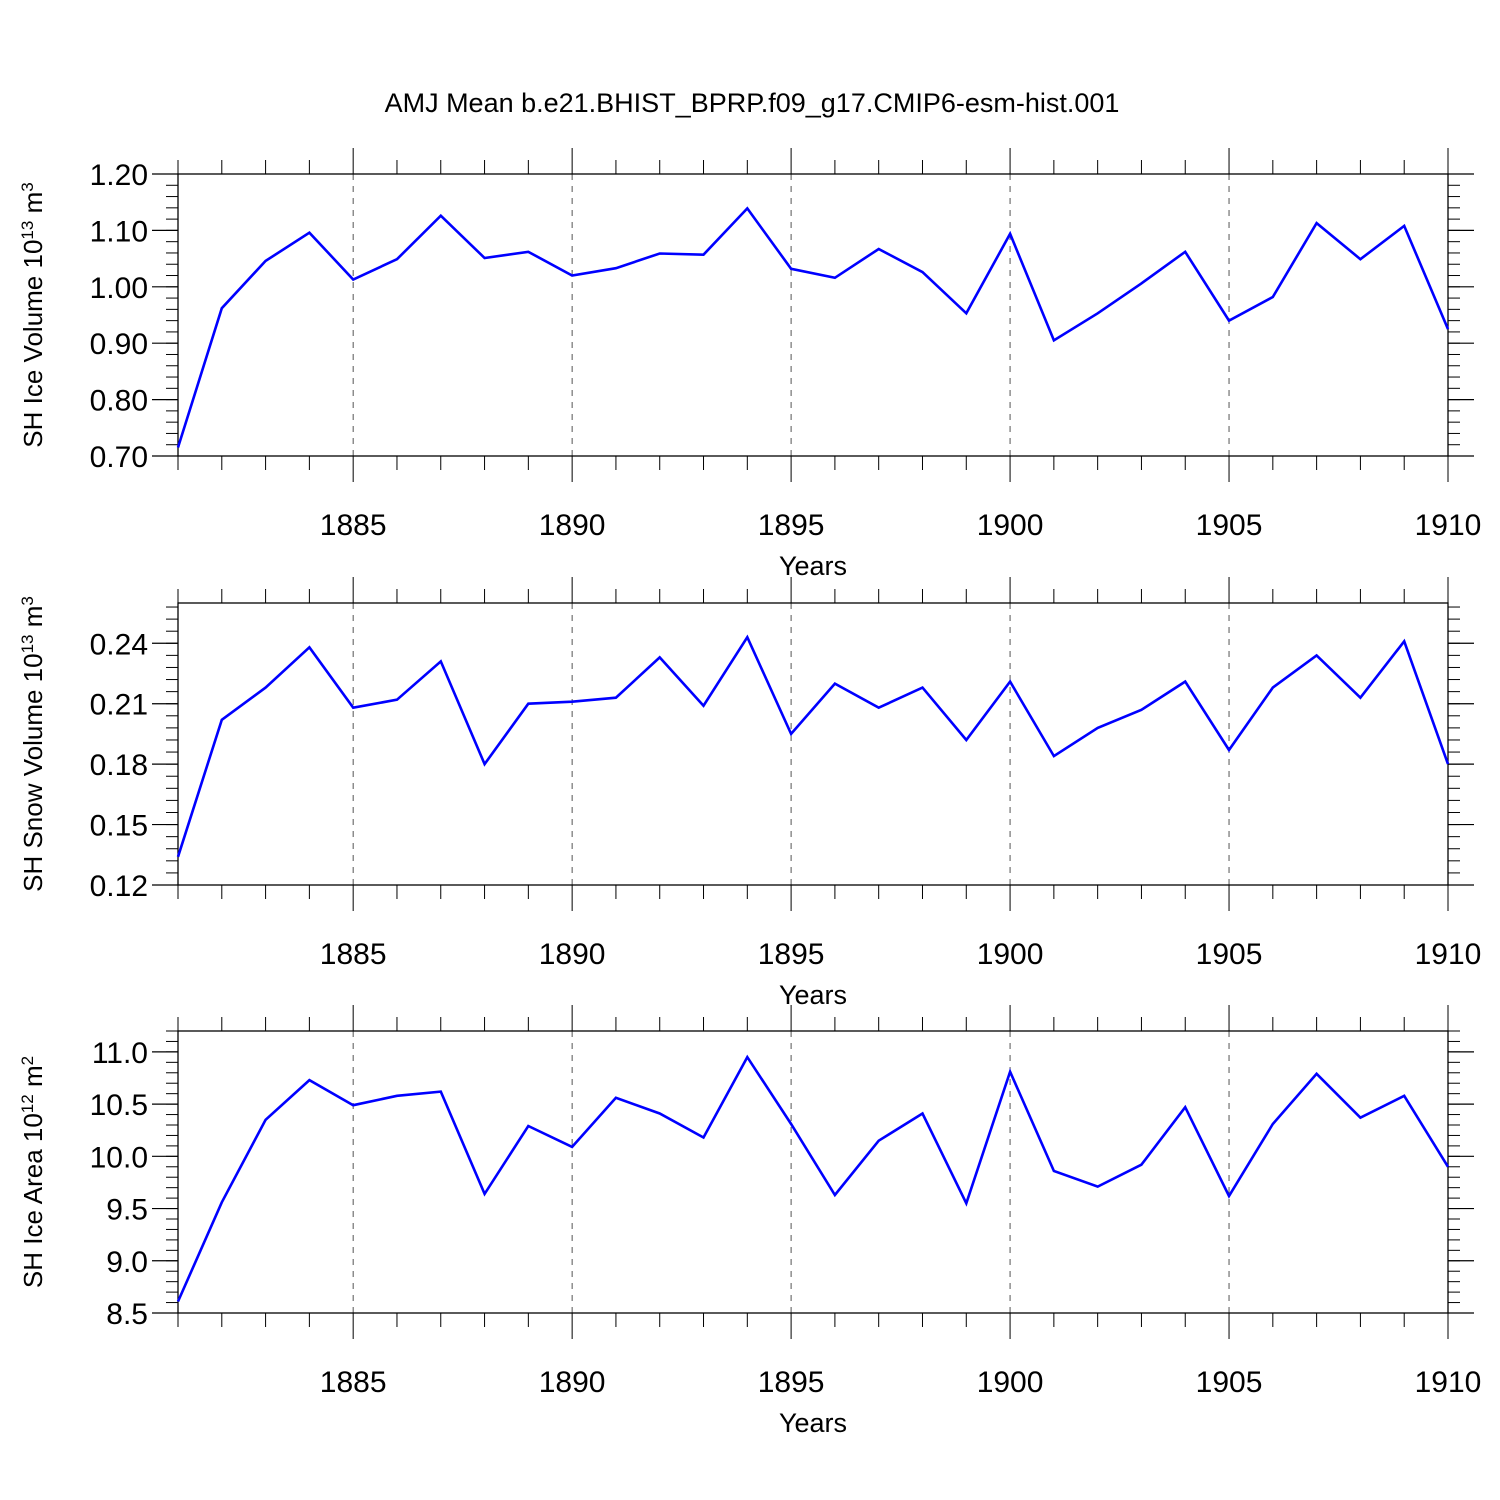  Describe the element at coordinates (119, 826) in the screenshot. I see `y-tick-label: 0.15` at that location.